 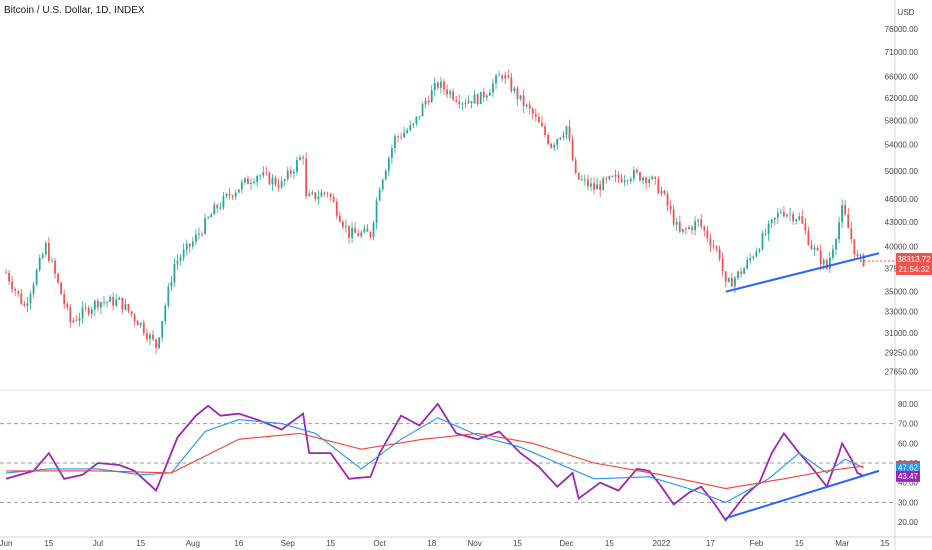 I want to click on time-tick-label: Aug, so click(x=193, y=543).